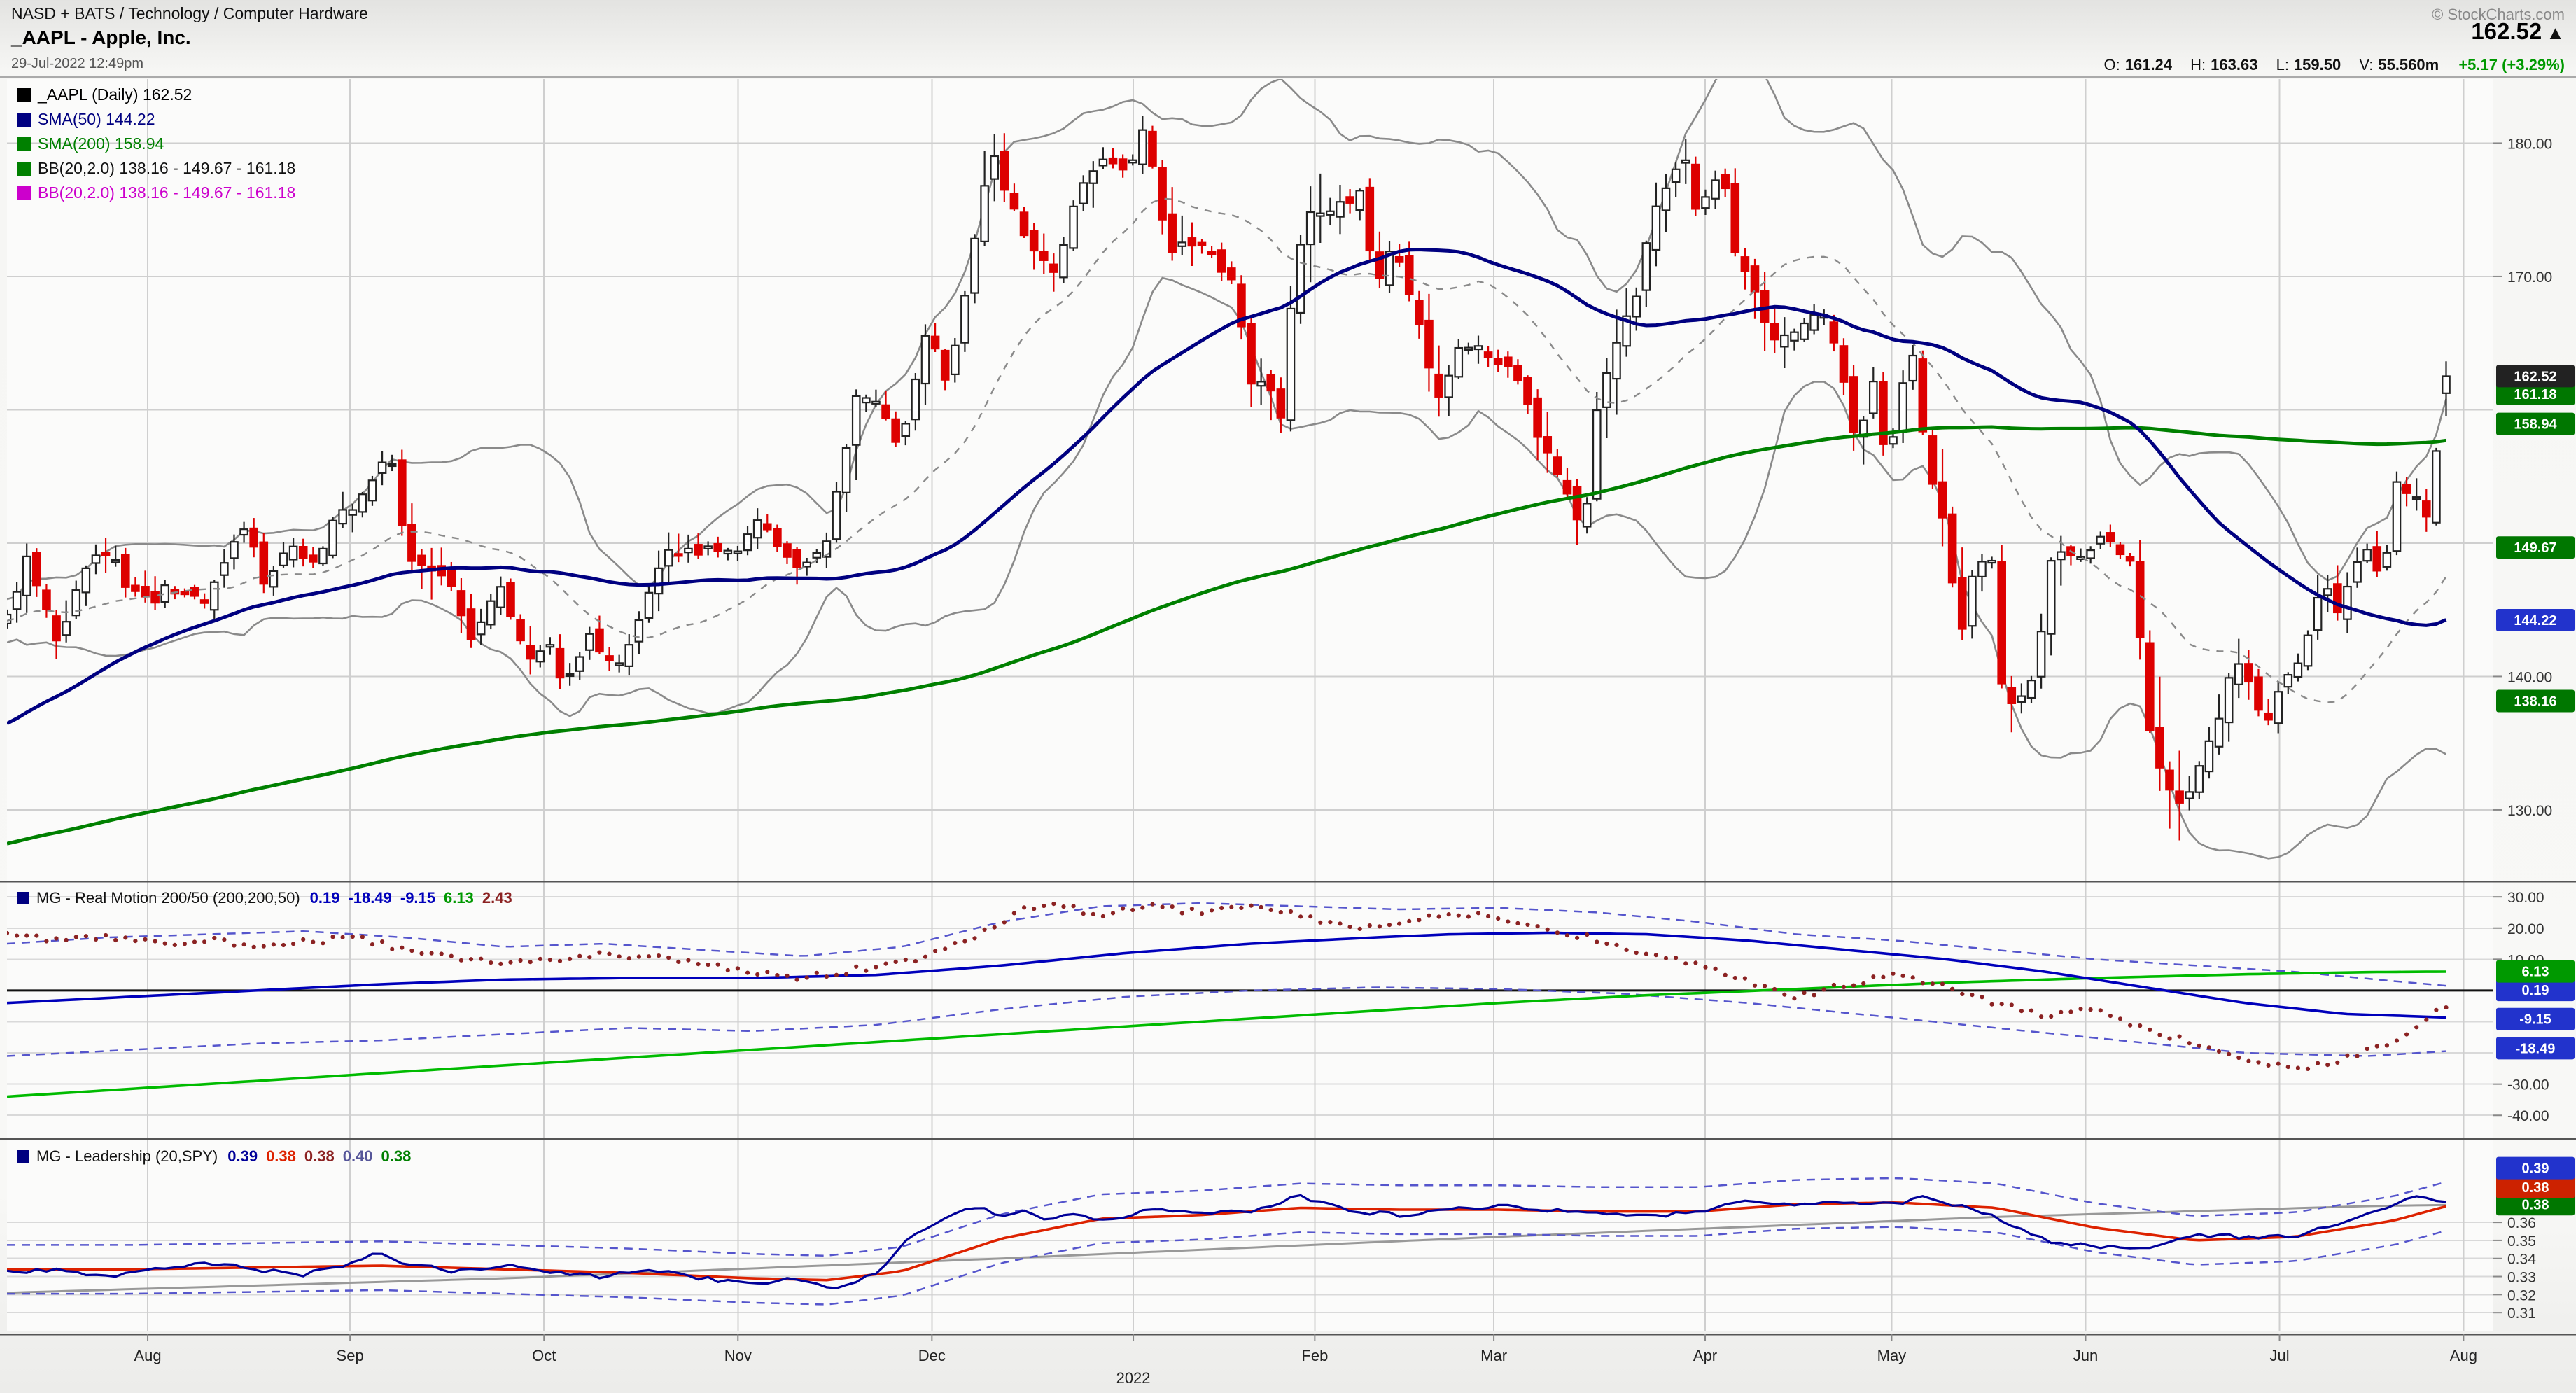 The image size is (2576, 1393). I want to click on svg-text: 162.52, so click(2535, 376).